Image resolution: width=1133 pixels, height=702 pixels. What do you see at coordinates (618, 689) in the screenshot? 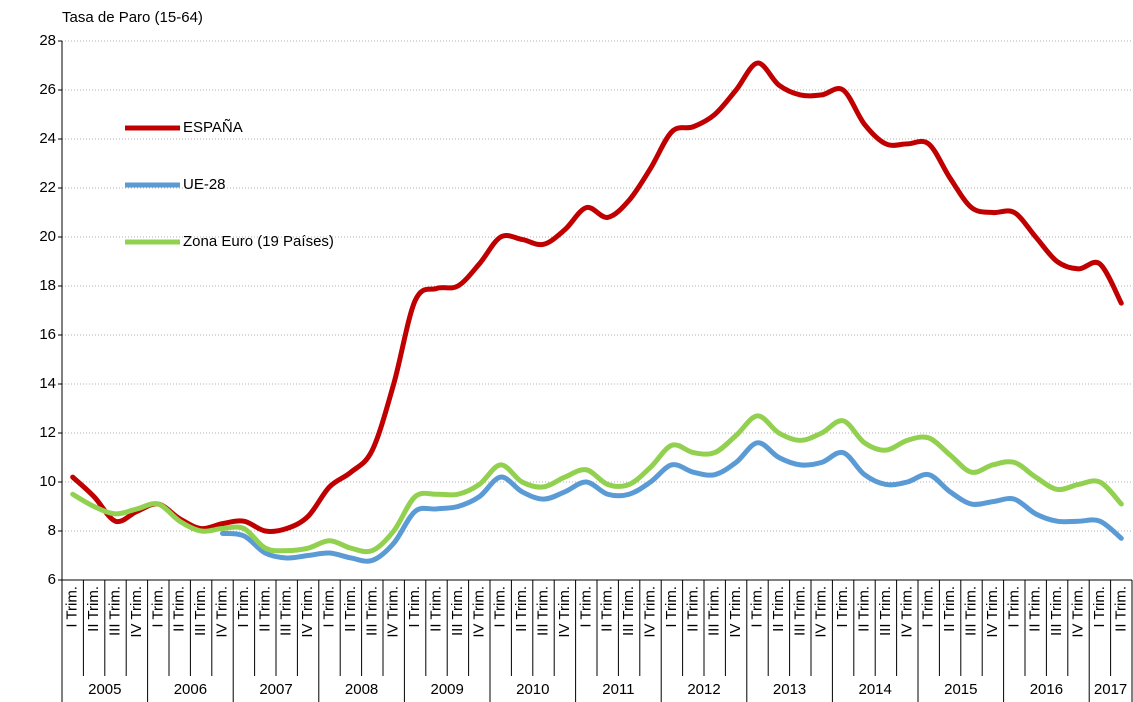
I see `year-label: 2011` at bounding box center [618, 689].